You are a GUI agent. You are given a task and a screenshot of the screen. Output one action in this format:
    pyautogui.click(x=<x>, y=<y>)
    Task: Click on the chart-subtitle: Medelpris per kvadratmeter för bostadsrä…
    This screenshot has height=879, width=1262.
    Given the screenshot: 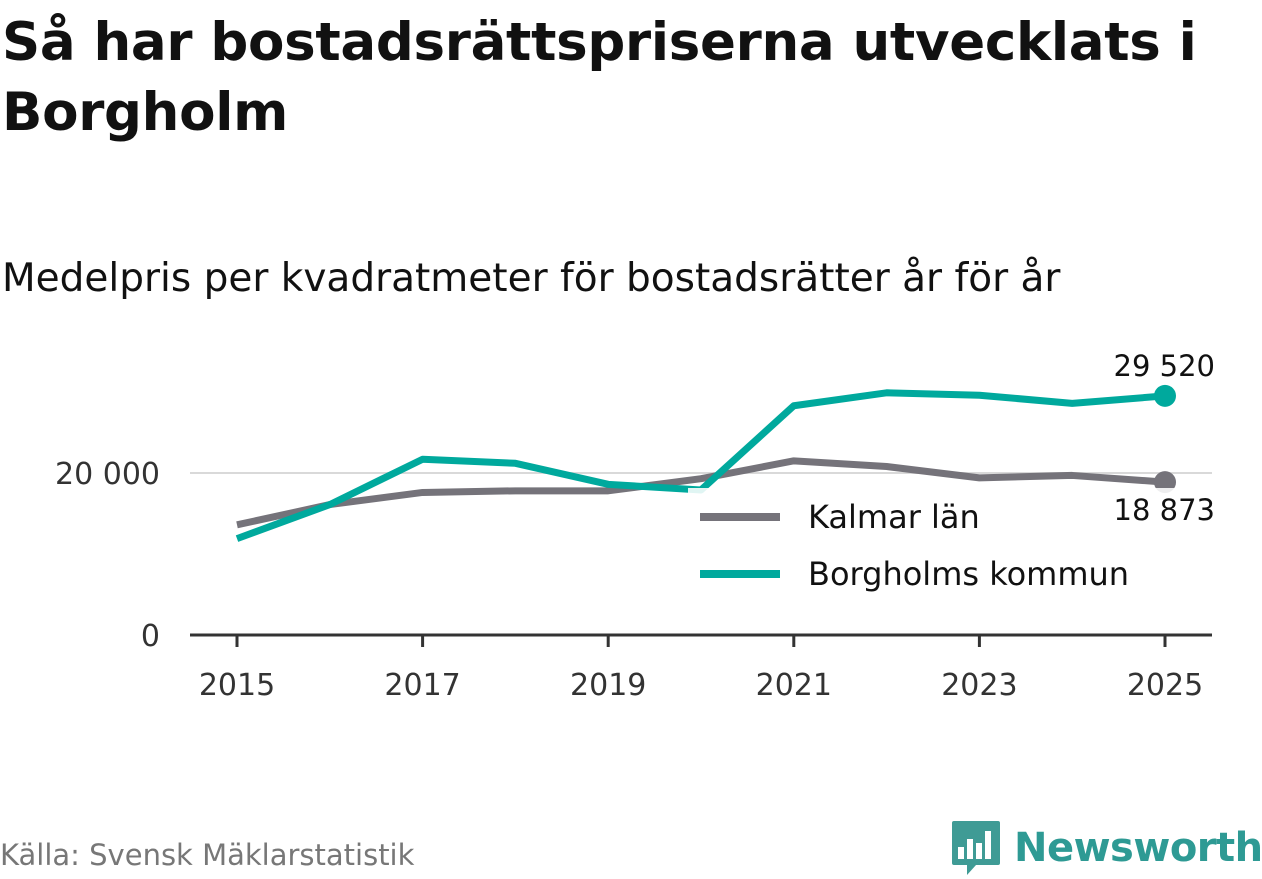 What is the action you would take?
    pyautogui.click(x=531, y=278)
    